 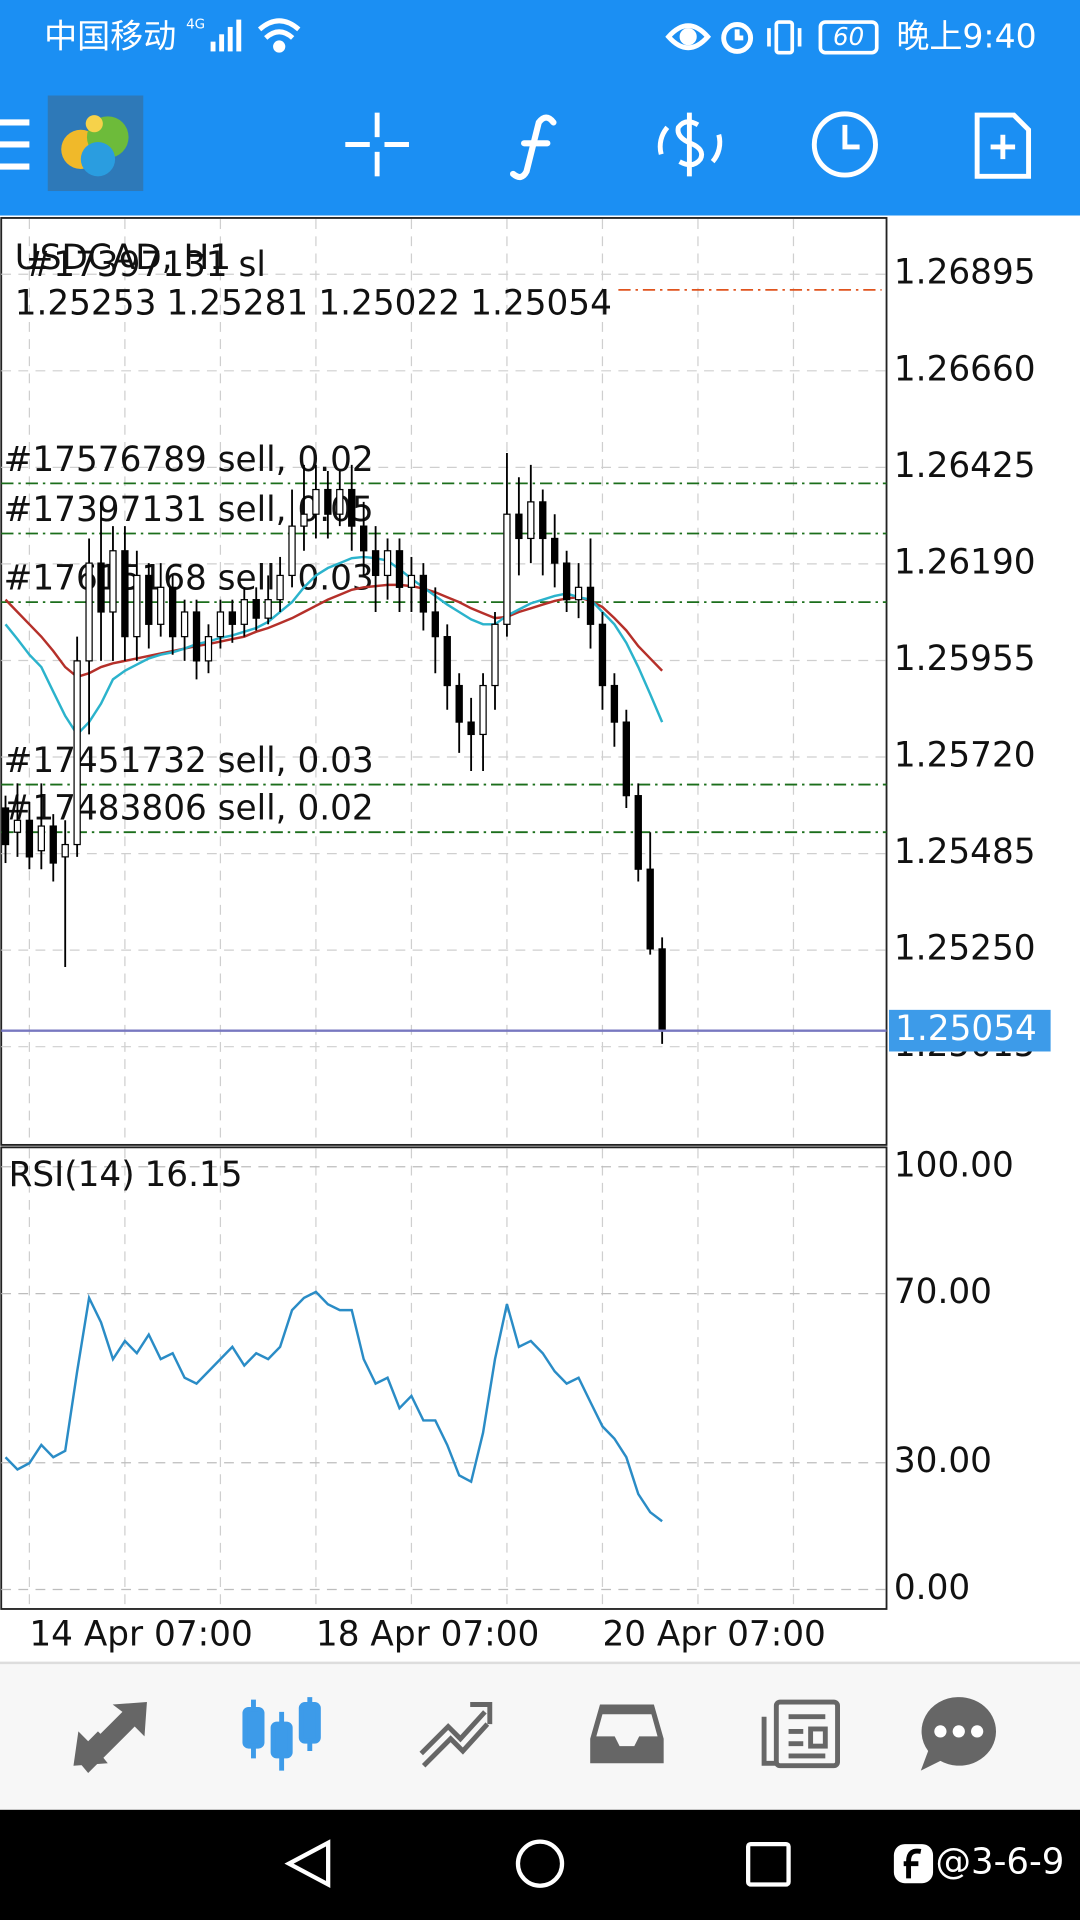 What do you see at coordinates (333, 1406) in the screenshot?
I see `rsi-line` at bounding box center [333, 1406].